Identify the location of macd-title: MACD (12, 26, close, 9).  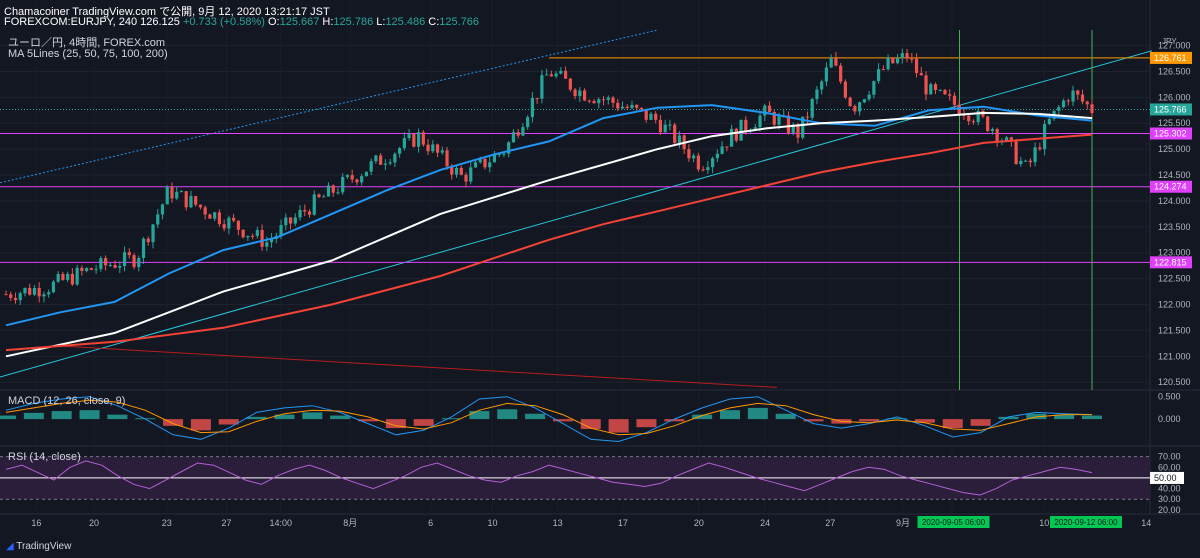
(67, 401).